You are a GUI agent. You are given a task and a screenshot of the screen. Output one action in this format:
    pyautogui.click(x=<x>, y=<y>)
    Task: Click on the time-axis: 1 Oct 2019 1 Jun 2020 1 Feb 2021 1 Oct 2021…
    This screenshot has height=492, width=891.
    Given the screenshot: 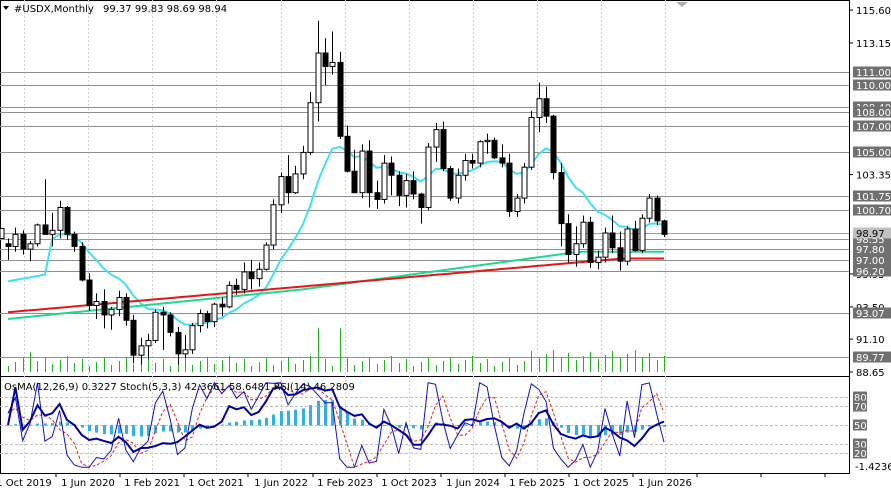 What is the action you would take?
    pyautogui.click(x=413, y=481)
    